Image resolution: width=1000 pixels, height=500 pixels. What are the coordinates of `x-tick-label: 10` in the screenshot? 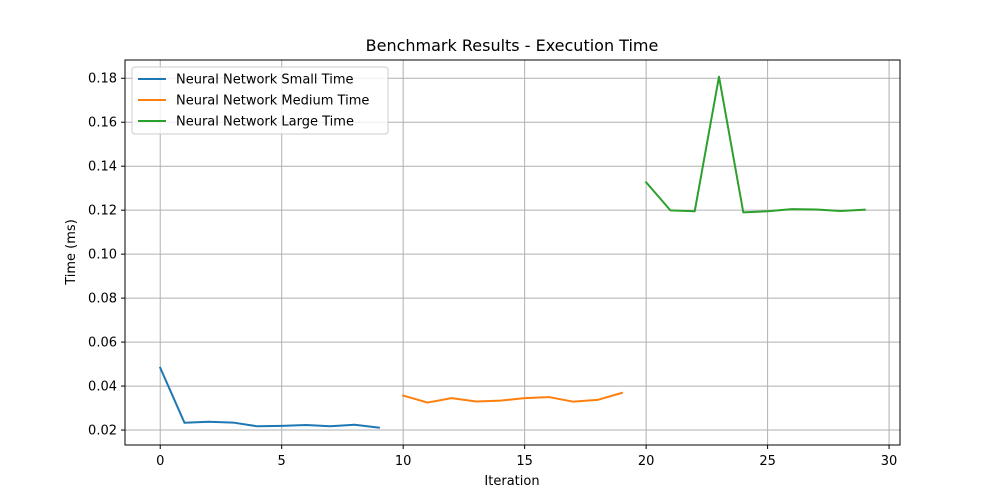 It's located at (403, 461).